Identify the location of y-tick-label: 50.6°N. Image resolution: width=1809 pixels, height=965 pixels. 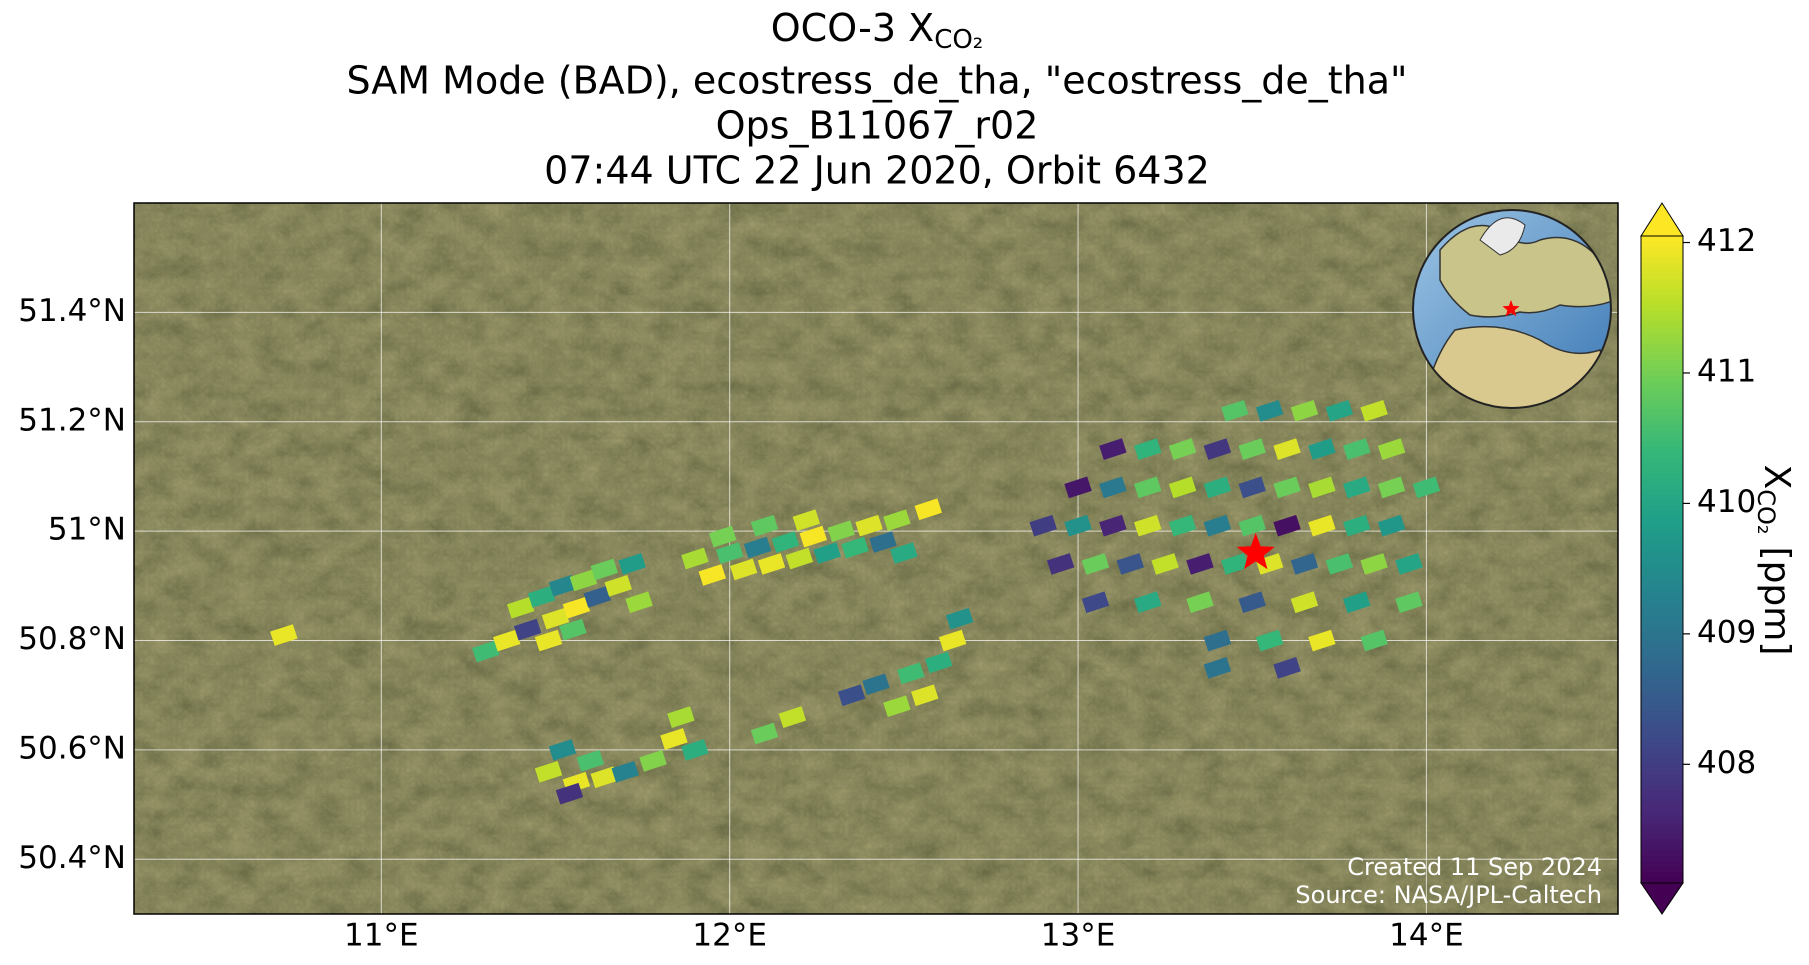
(72, 748).